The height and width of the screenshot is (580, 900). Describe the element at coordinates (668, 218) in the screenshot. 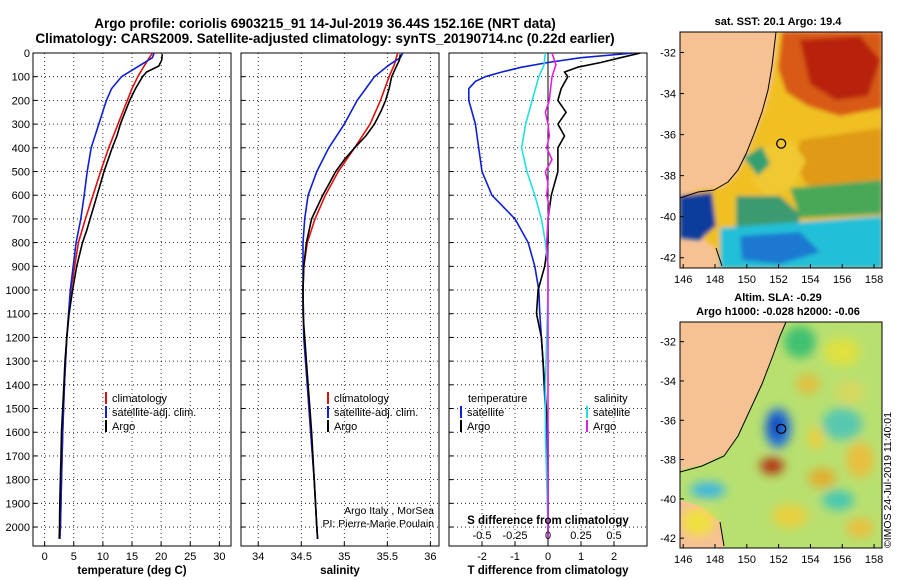

I see `sst-lat-tick-label: -40` at that location.